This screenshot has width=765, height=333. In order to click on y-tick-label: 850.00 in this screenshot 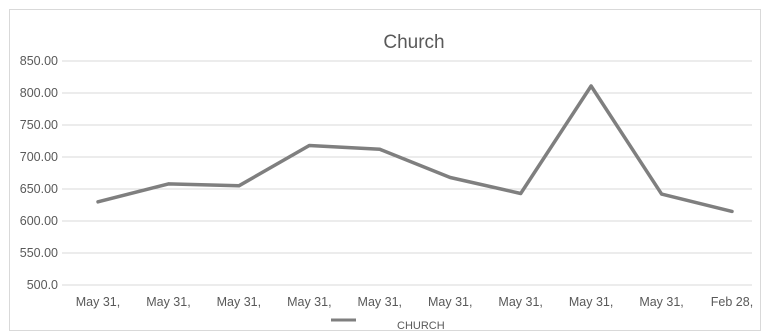, I will do `click(39, 61)`.